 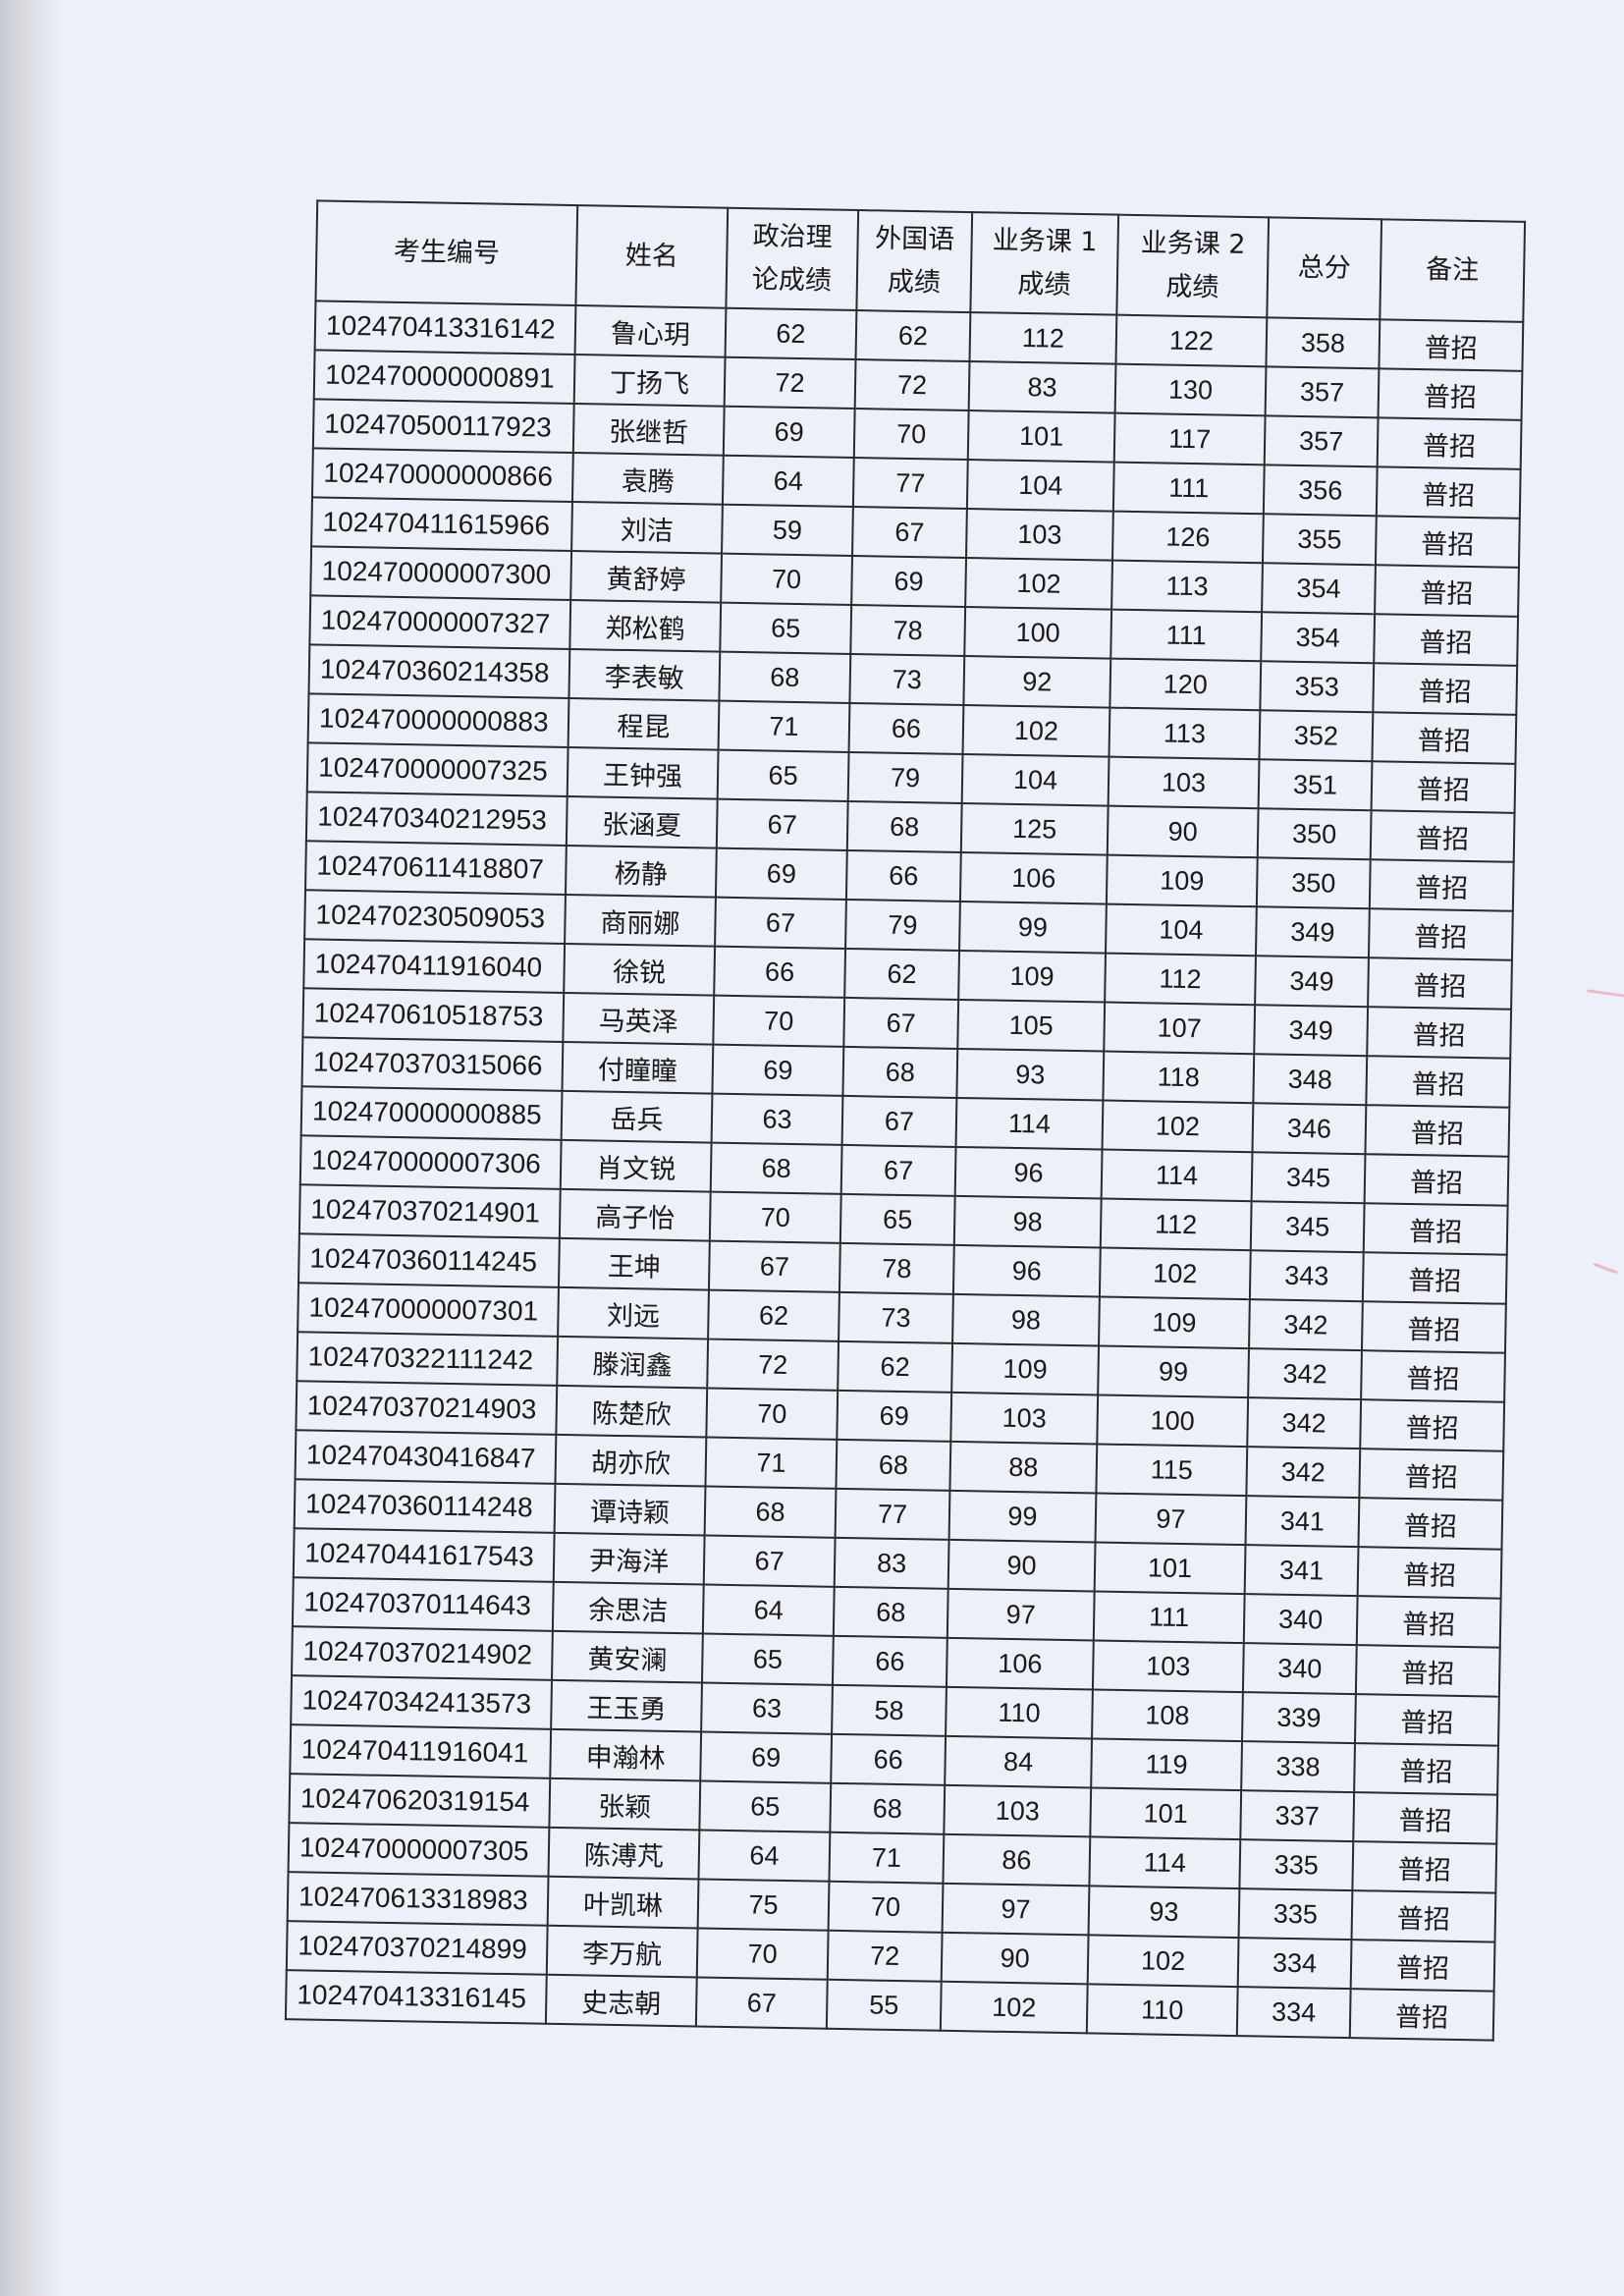 What do you see at coordinates (1183, 831) in the screenshot?
I see `cell-major2-score: 90` at bounding box center [1183, 831].